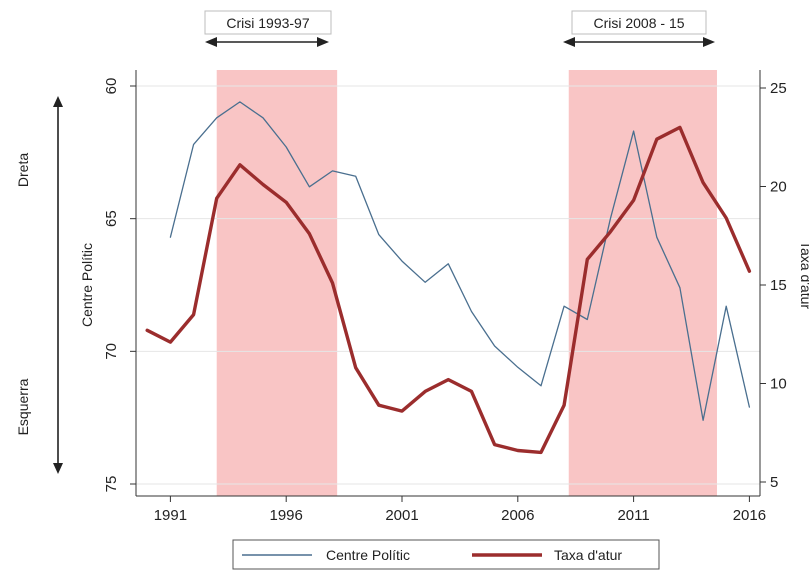 This screenshot has height=570, width=809. I want to click on political-direction-annotation: Dreta Esquerra, so click(39, 285).